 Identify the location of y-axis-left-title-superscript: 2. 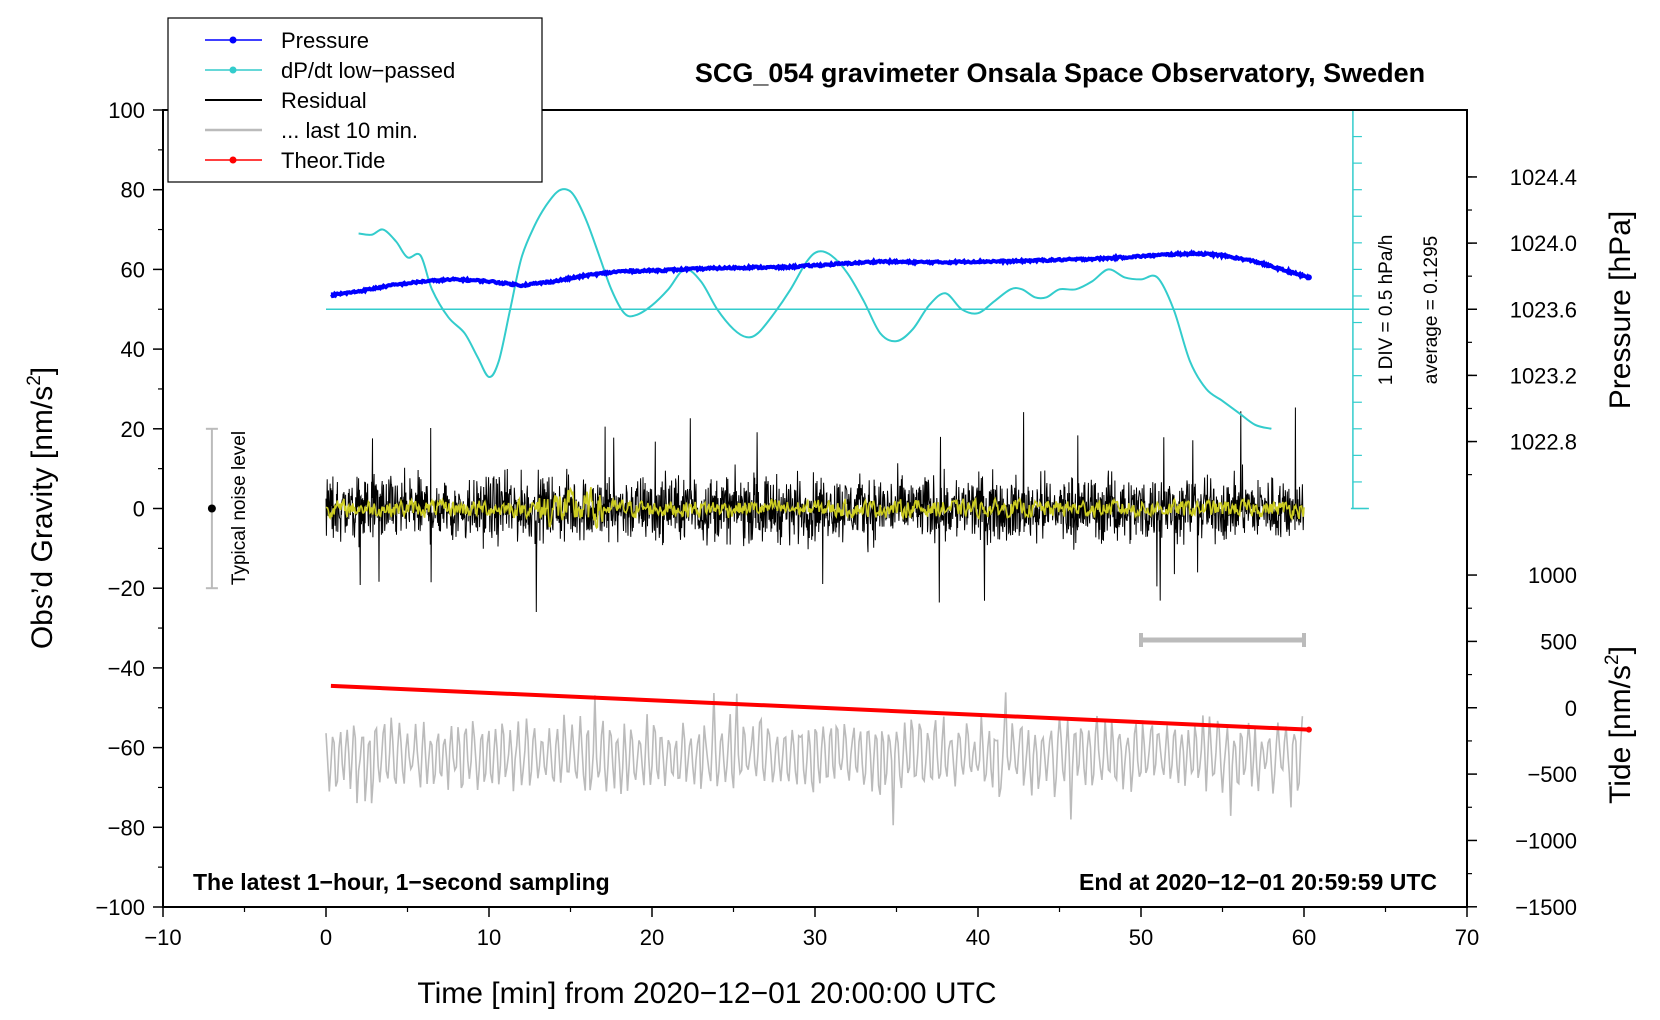
(34, 380).